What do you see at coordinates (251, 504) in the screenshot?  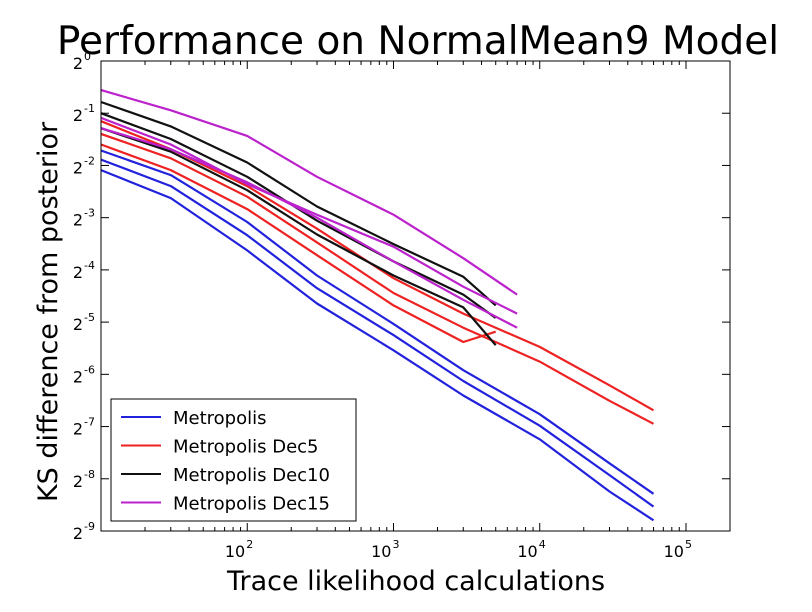 I see `legend-label-4: Metropolis Dec15` at bounding box center [251, 504].